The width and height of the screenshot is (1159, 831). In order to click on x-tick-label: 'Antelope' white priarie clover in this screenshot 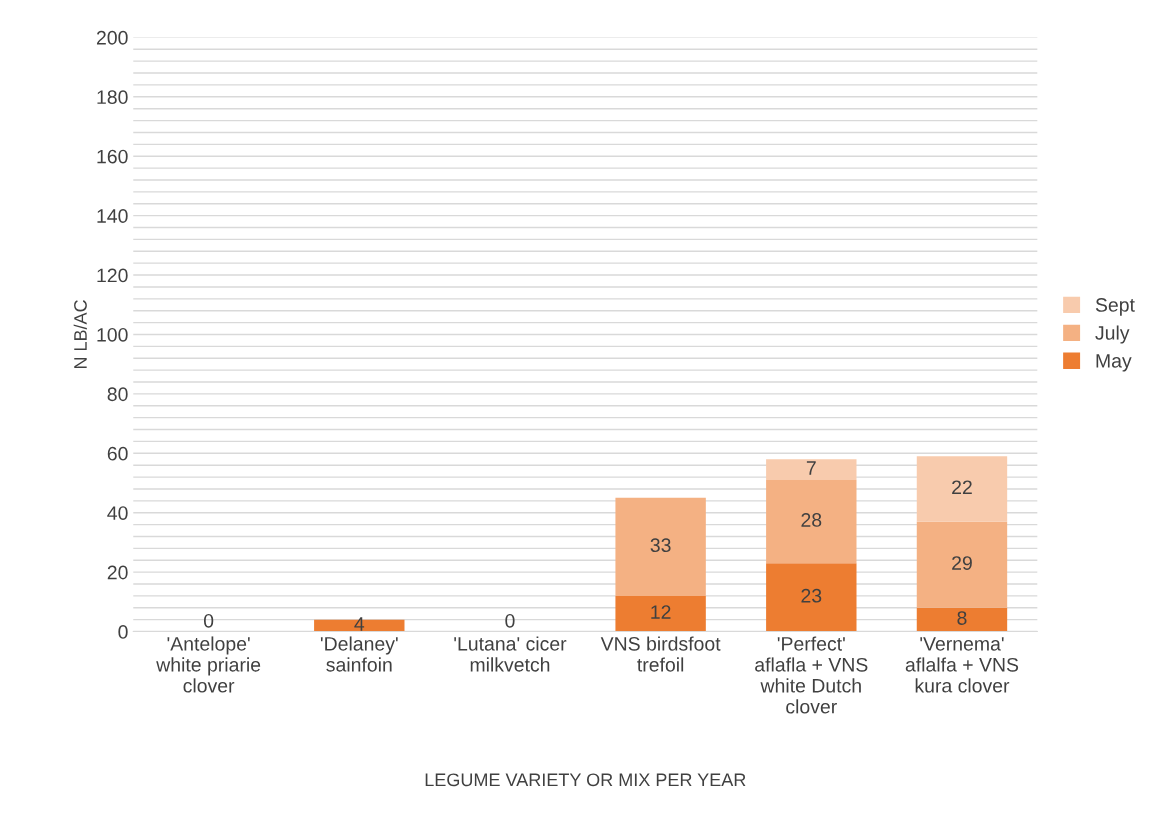, I will do `click(208, 664)`.